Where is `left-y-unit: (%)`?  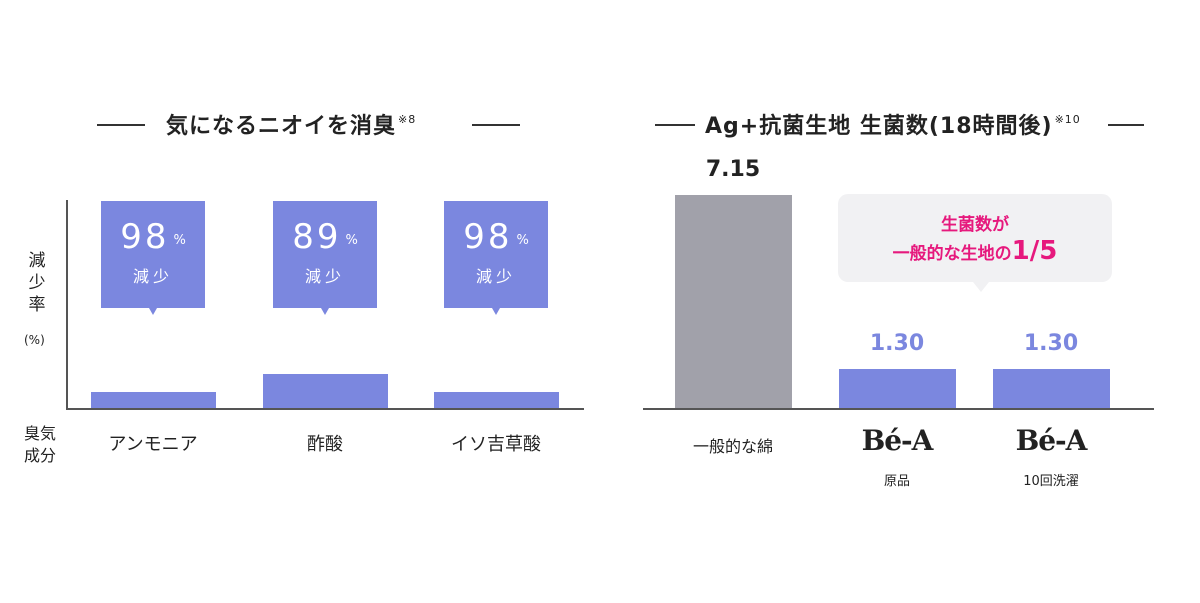 left-y-unit: (%) is located at coordinates (34, 340).